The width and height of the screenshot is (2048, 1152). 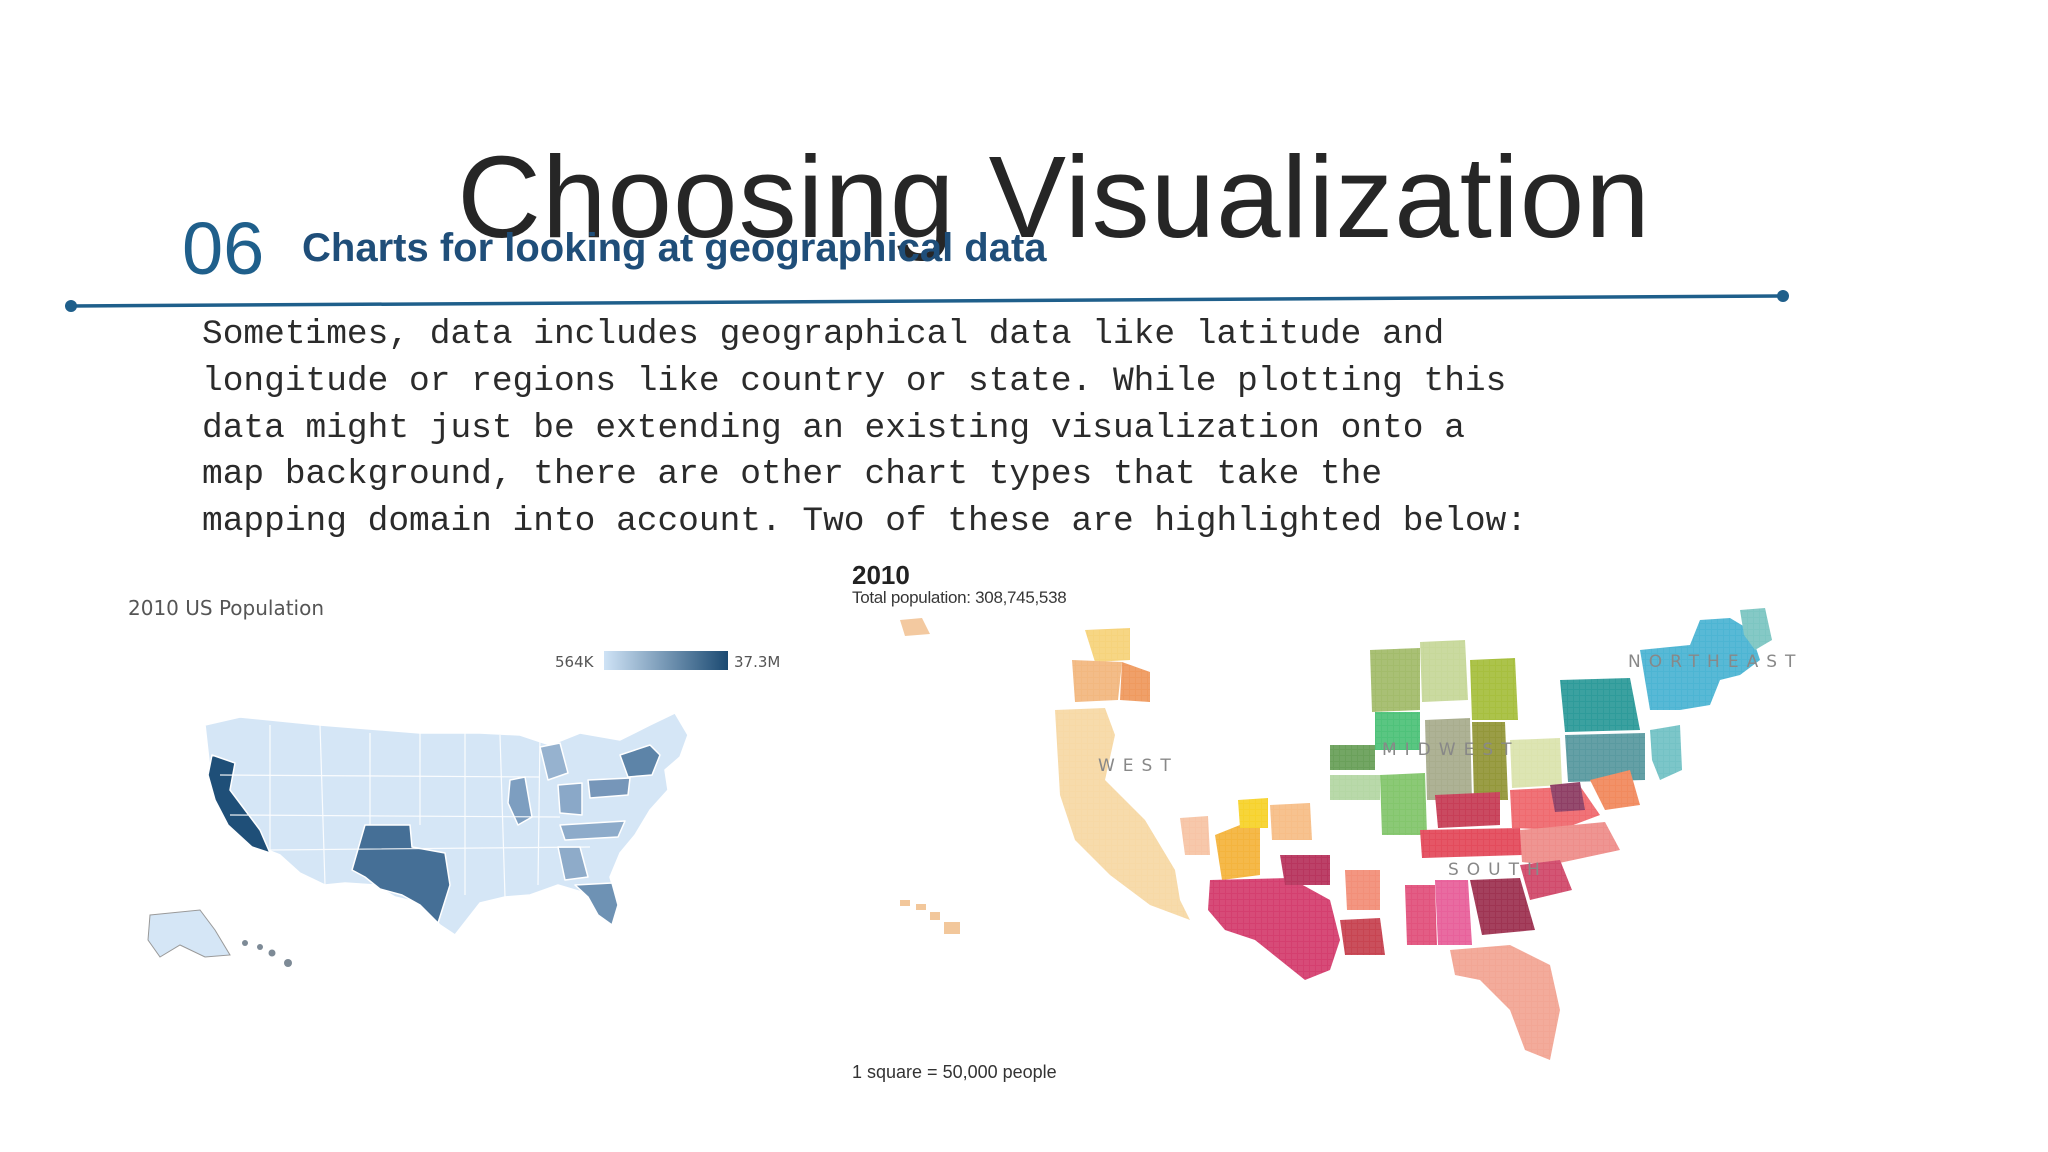 I want to click on section-number: 06, so click(x=223, y=248).